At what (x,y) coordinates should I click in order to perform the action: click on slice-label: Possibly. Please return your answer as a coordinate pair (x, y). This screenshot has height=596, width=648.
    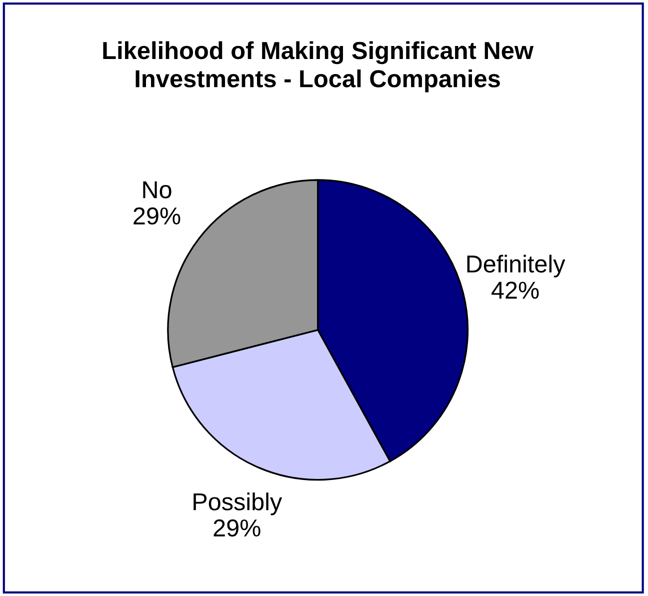
    Looking at the image, I should click on (238, 504).